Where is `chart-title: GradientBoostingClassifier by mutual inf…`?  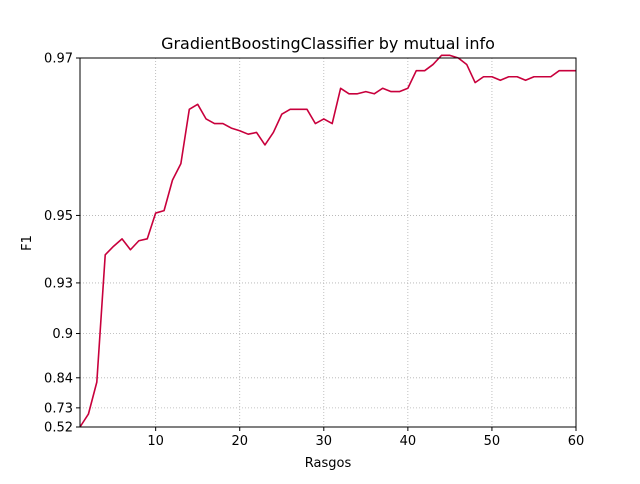 chart-title: GradientBoostingClassifier by mutual inf… is located at coordinates (328, 43).